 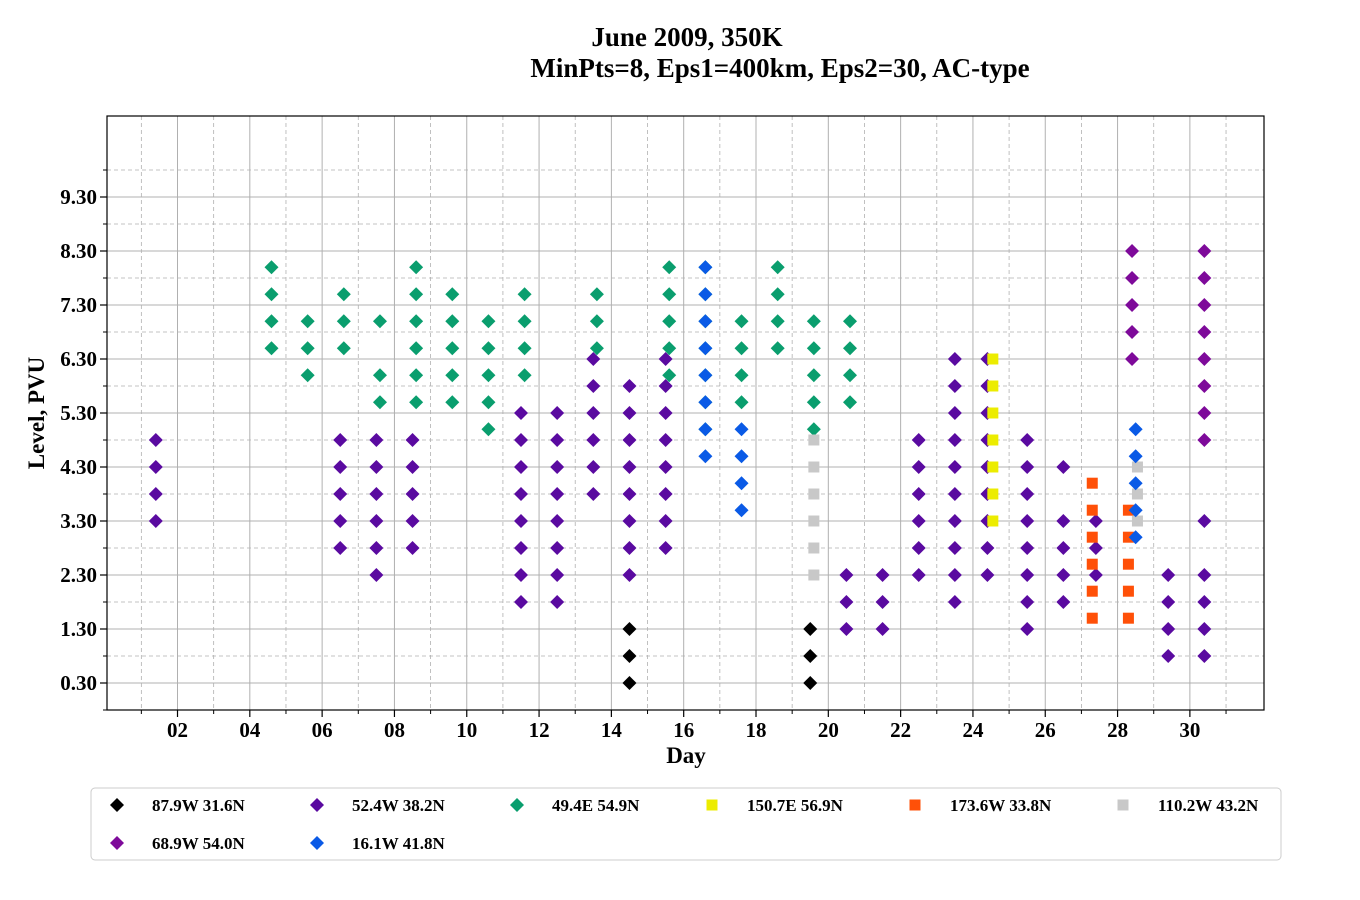 What do you see at coordinates (78, 467) in the screenshot?
I see `y-tick-label: 4.30` at bounding box center [78, 467].